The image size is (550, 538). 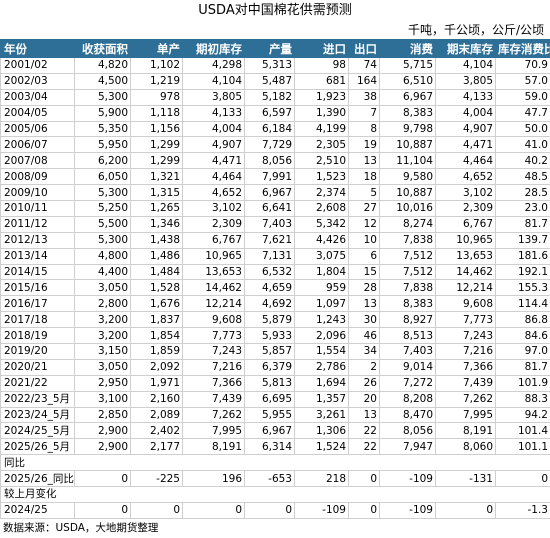 What do you see at coordinates (321, 256) in the screenshot?
I see `row-value-cell: 3,075` at bounding box center [321, 256].